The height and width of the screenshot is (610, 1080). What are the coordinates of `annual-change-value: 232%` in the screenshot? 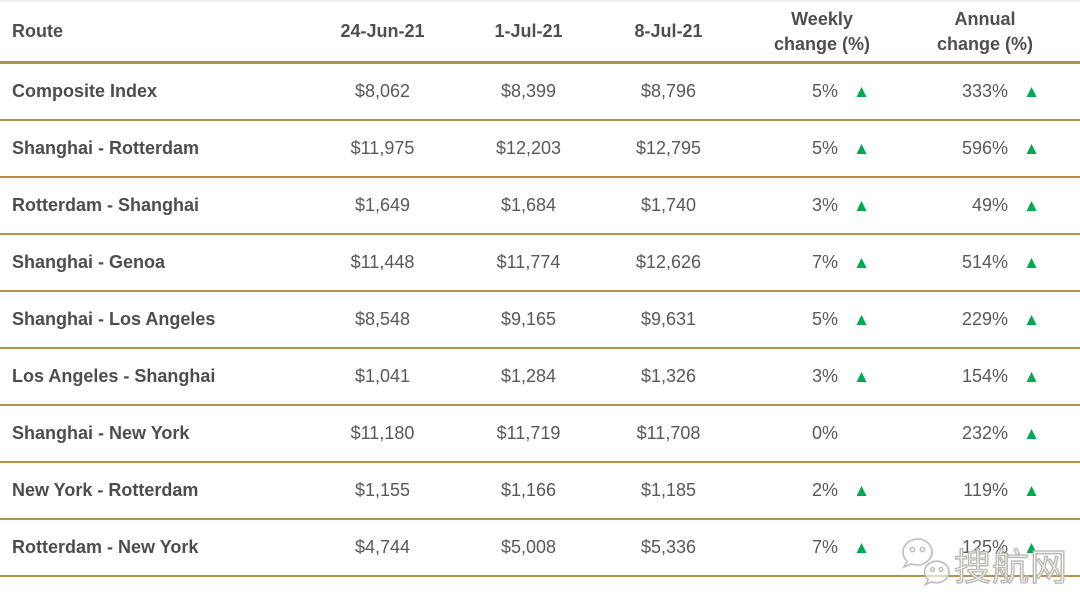 It's located at (984, 433).